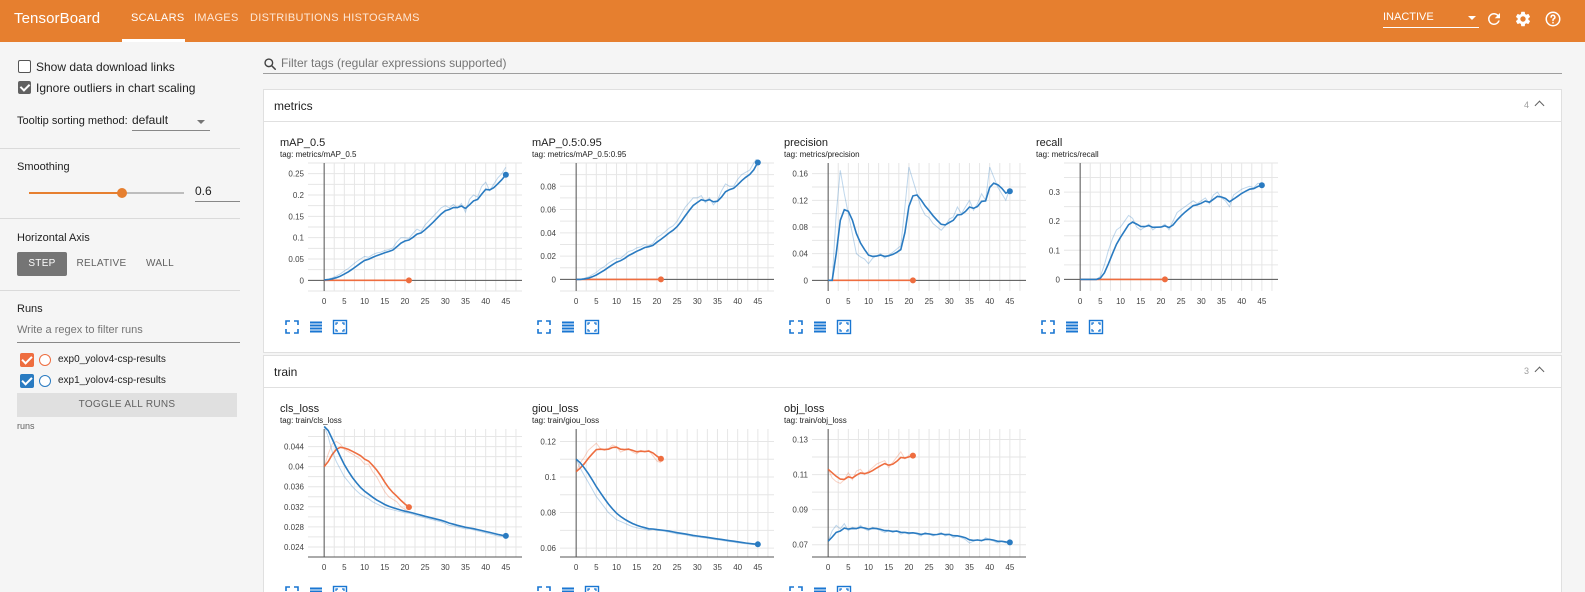  I want to click on tab-scalars: SCALARS, so click(158, 18).